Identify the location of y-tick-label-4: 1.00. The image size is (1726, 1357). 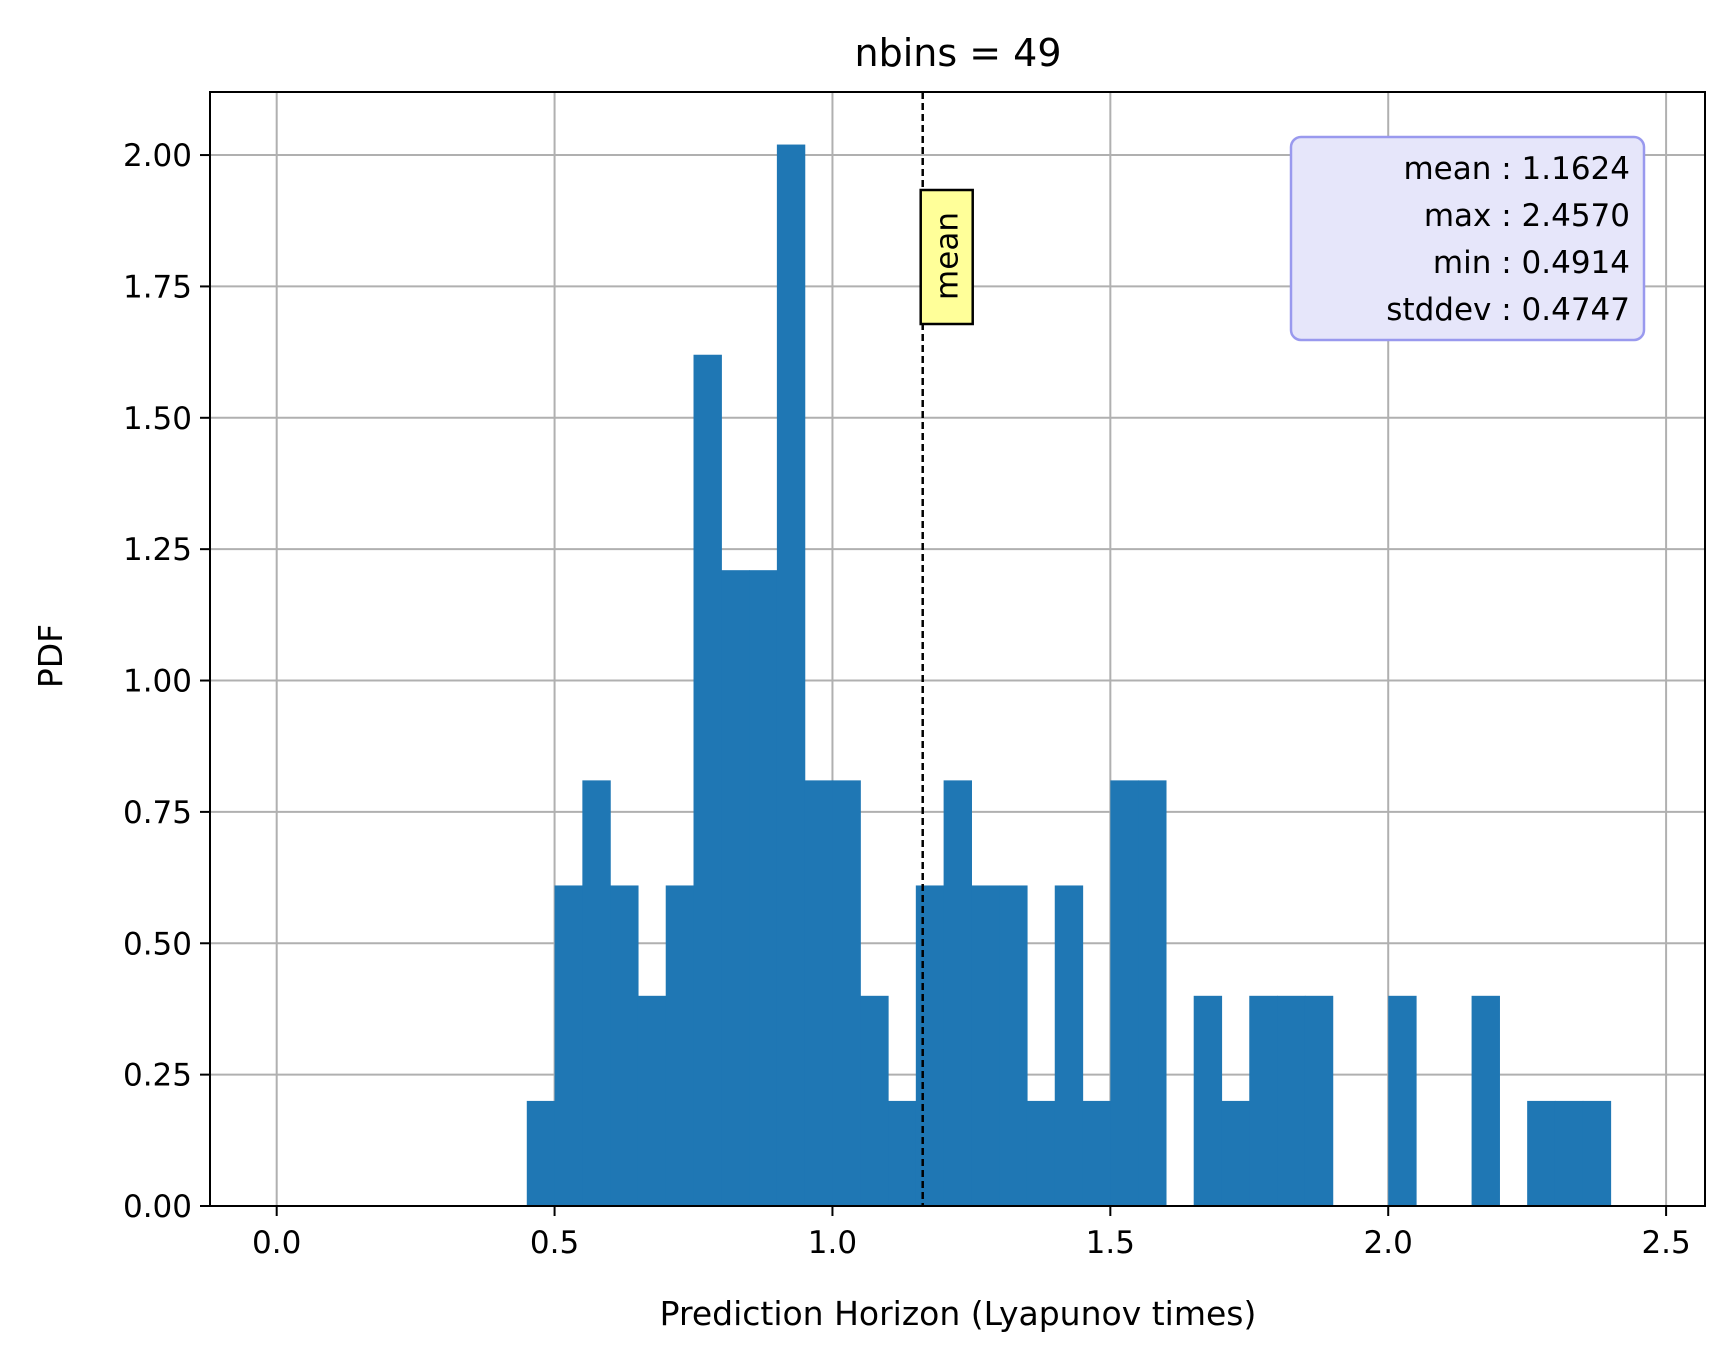
(157, 682).